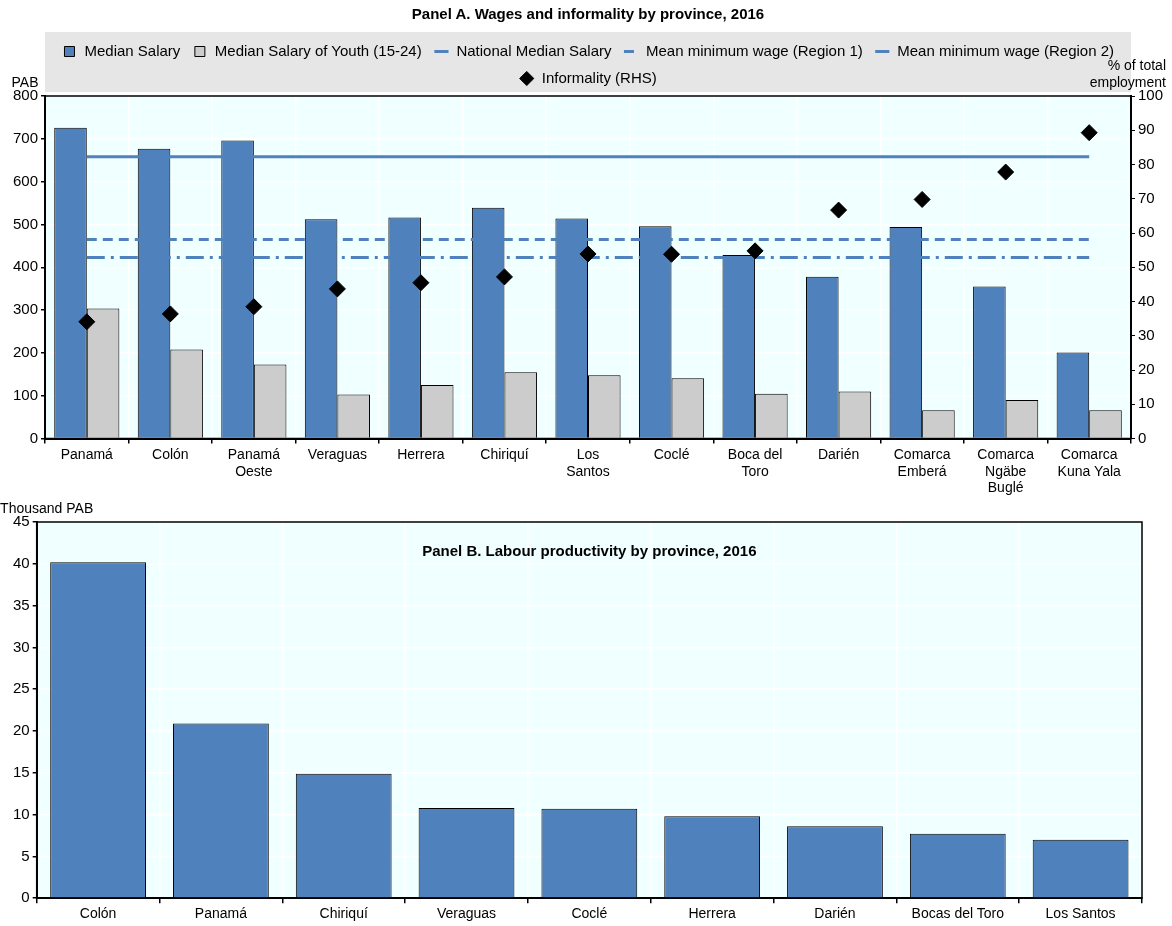  Describe the element at coordinates (1146, 334) in the screenshot. I see `y2-tick-label: 30` at that location.